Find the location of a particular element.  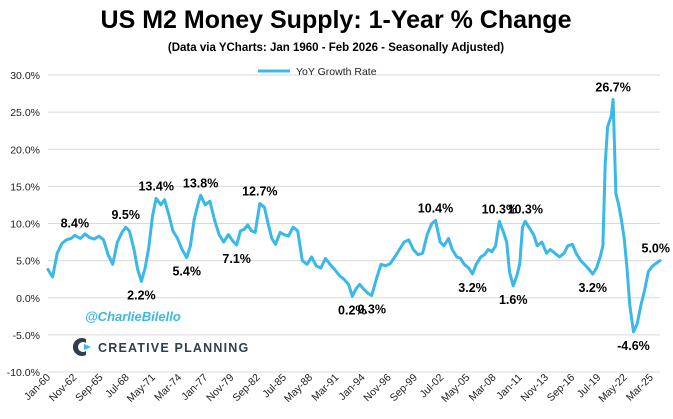

watermark: @CharlieBilello CREATIVE PLANNING is located at coordinates (160, 333).